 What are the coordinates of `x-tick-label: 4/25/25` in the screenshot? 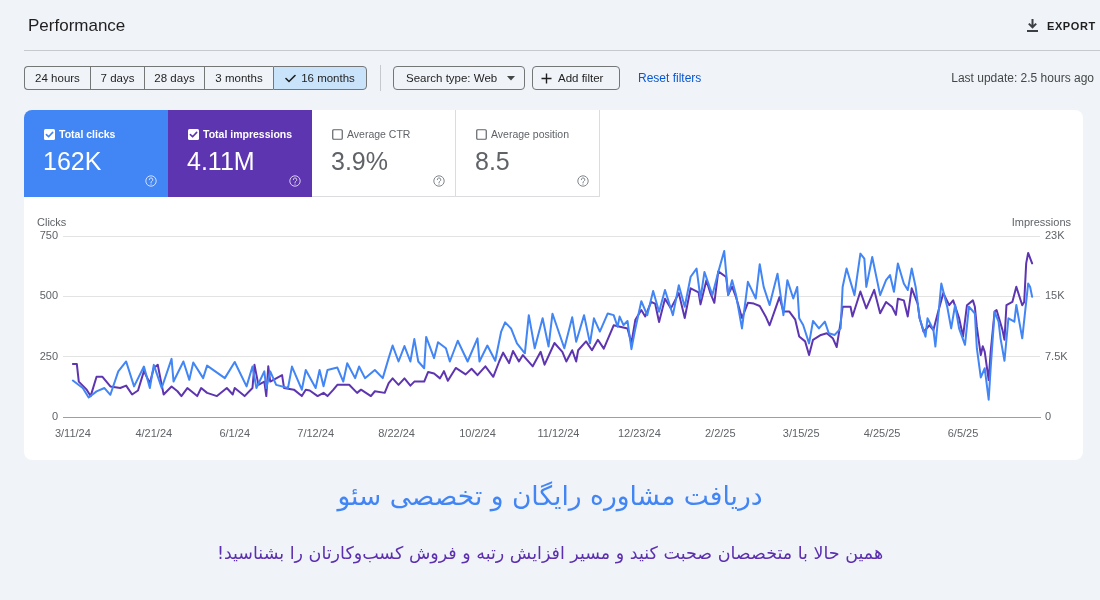 It's located at (882, 432).